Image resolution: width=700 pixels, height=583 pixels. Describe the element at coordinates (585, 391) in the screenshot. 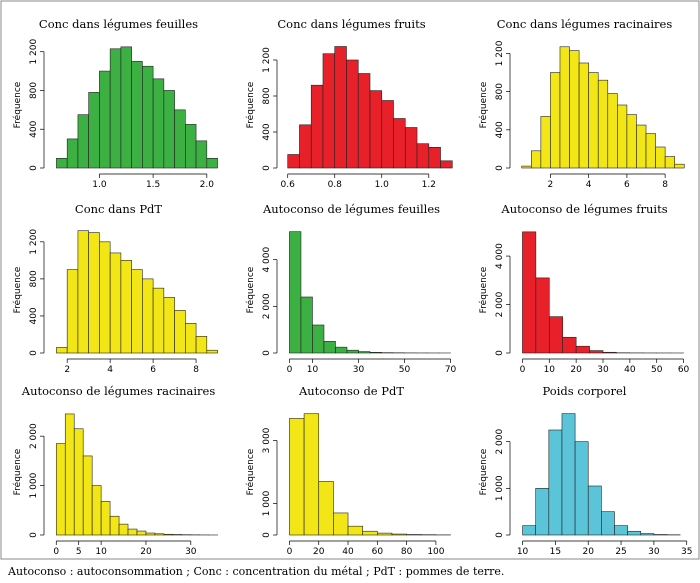

I see `chart-title: Poids corporel` at that location.